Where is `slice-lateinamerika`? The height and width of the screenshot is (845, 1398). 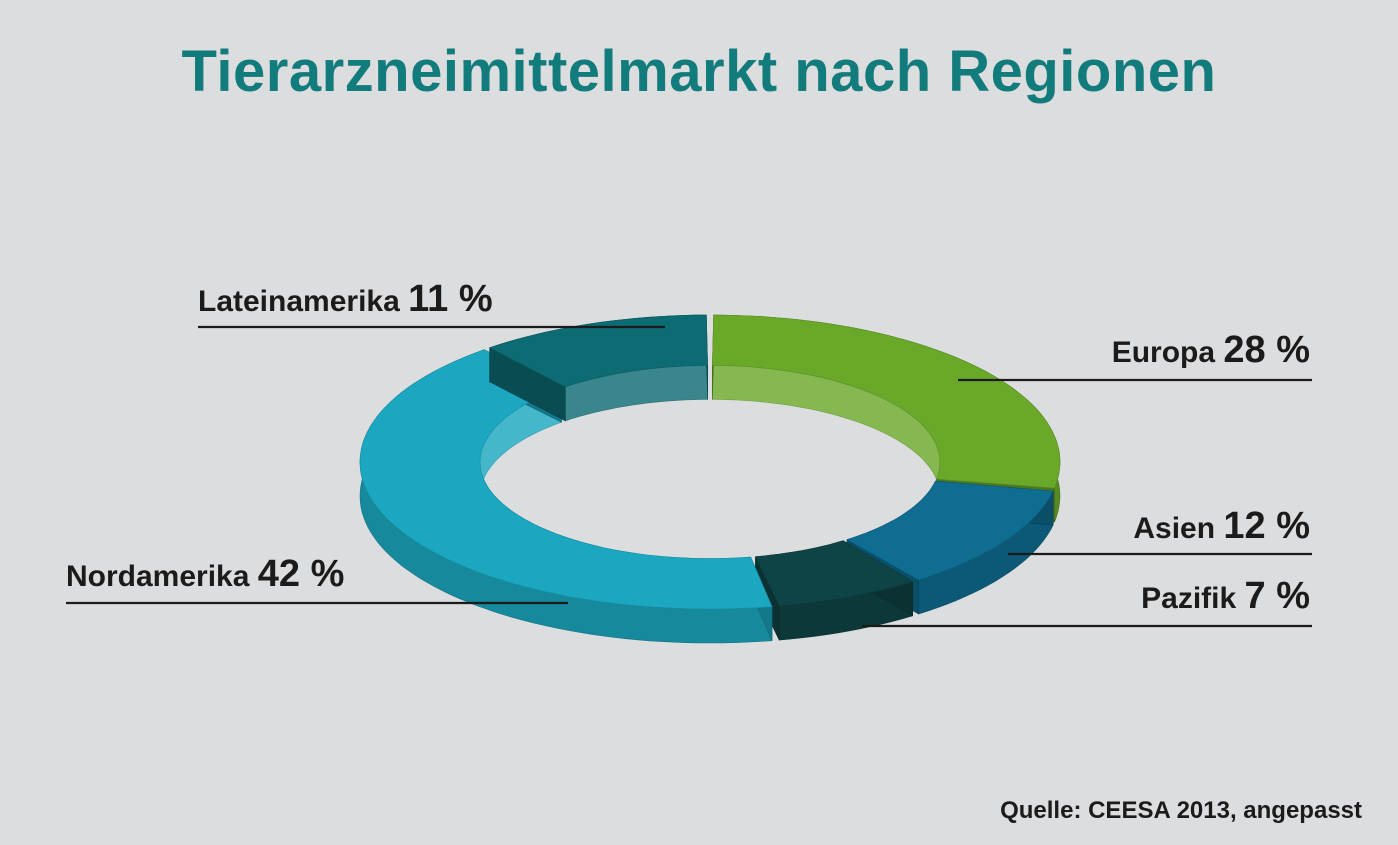
slice-lateinamerika is located at coordinates (598, 368).